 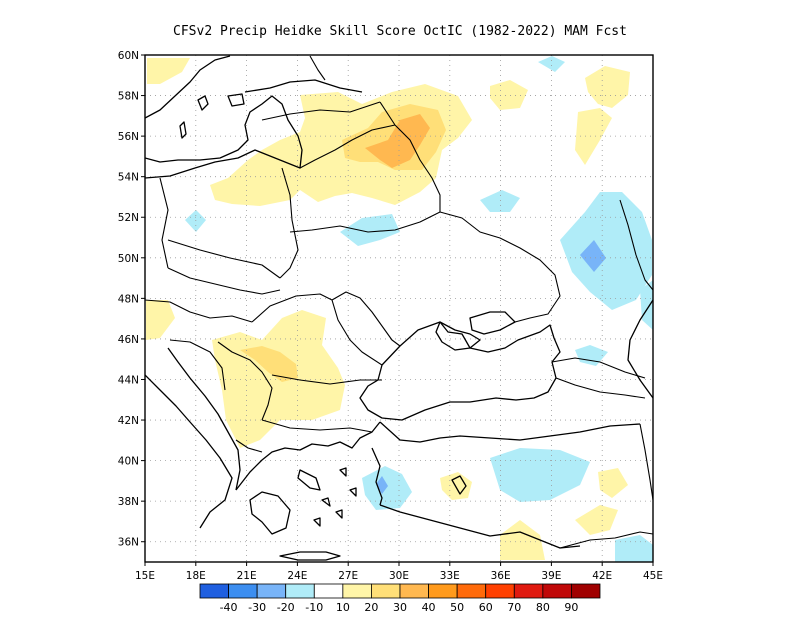 I want to click on lat-tick-label: 52N, so click(x=128, y=218).